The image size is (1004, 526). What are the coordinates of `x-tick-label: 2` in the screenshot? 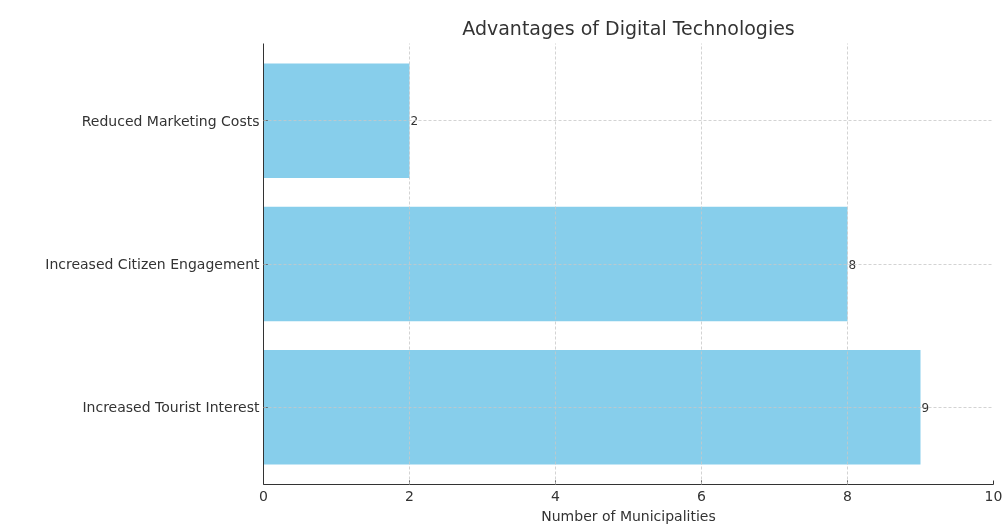 It's located at (409, 495).